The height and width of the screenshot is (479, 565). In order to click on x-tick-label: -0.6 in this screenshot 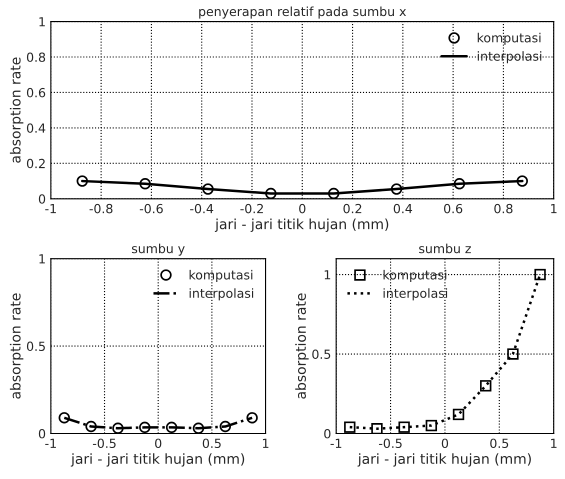, I will do `click(151, 209)`.